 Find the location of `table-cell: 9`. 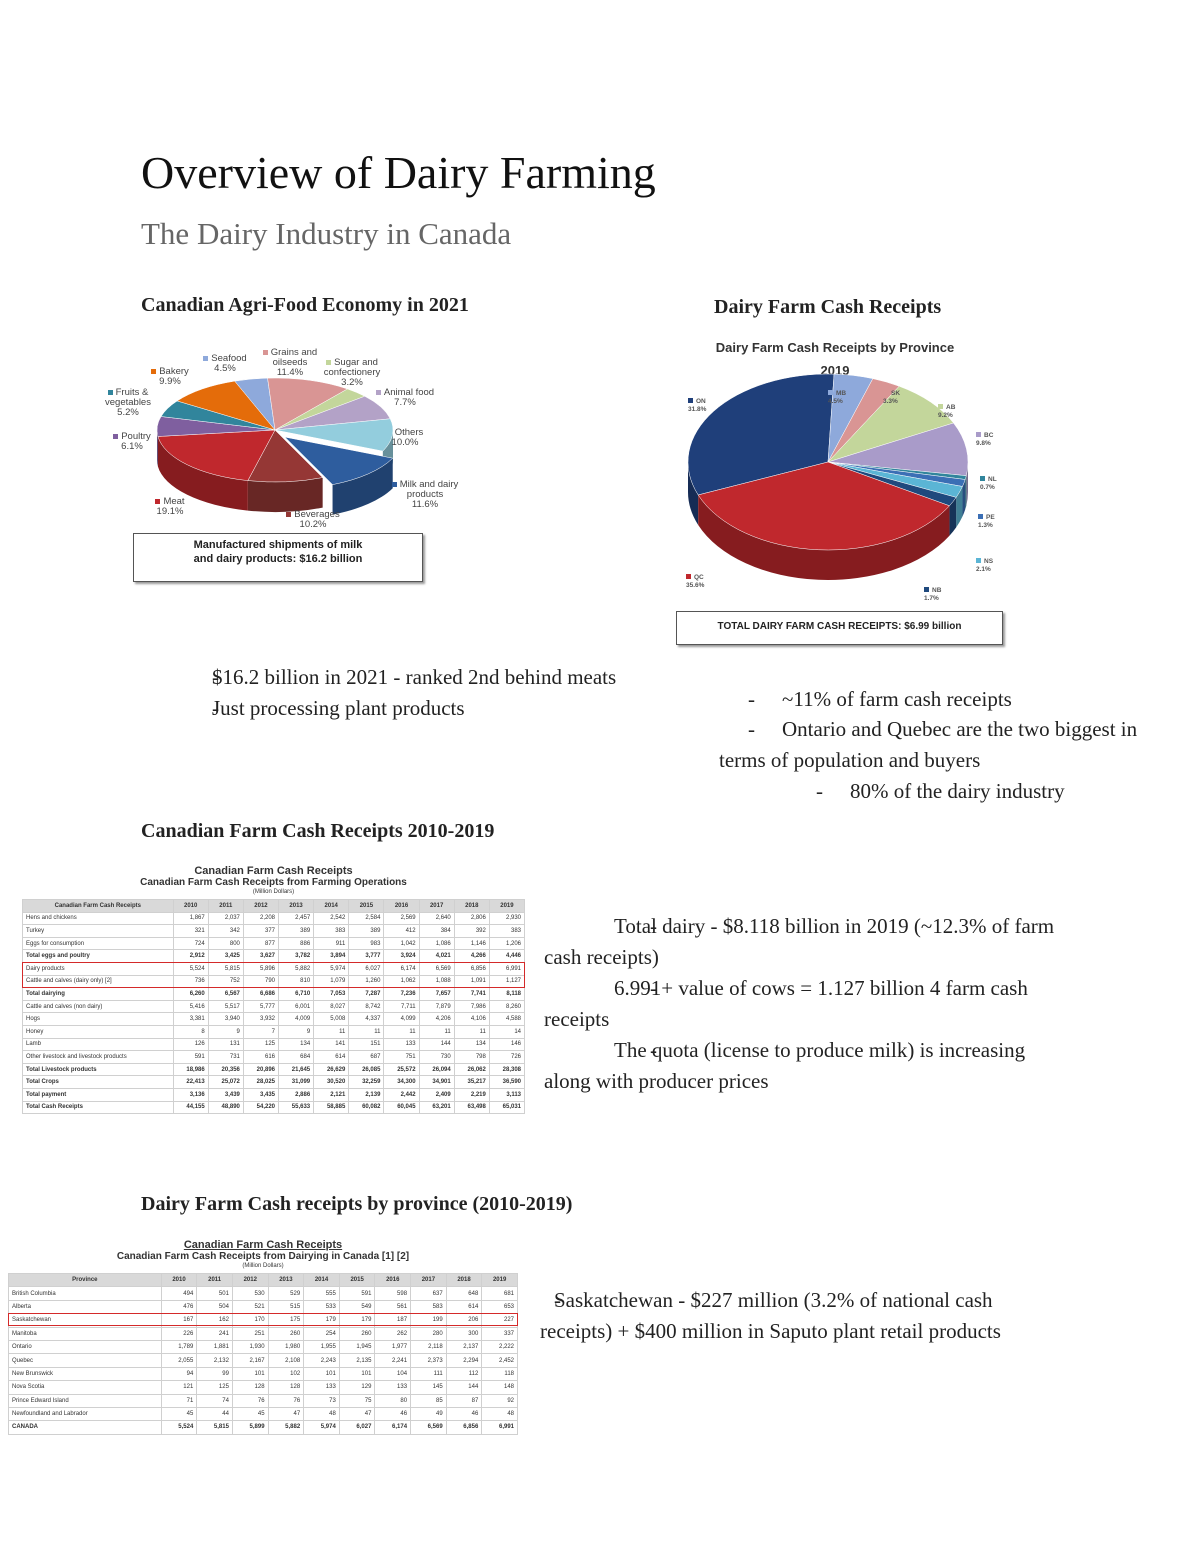

table-cell: 9 is located at coordinates (225, 1031).